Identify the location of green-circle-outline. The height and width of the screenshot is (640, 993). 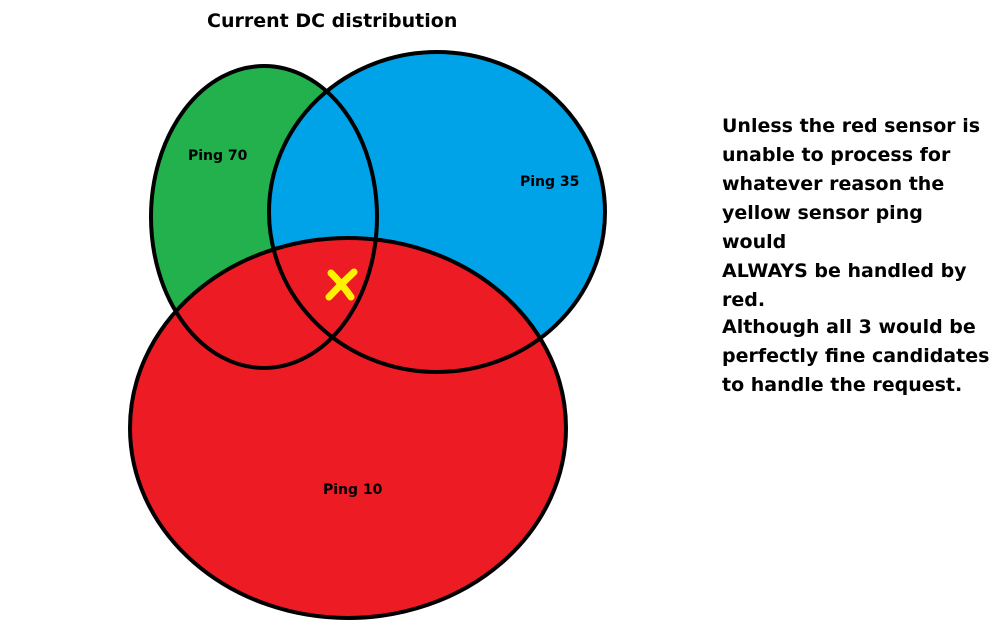
(264, 217).